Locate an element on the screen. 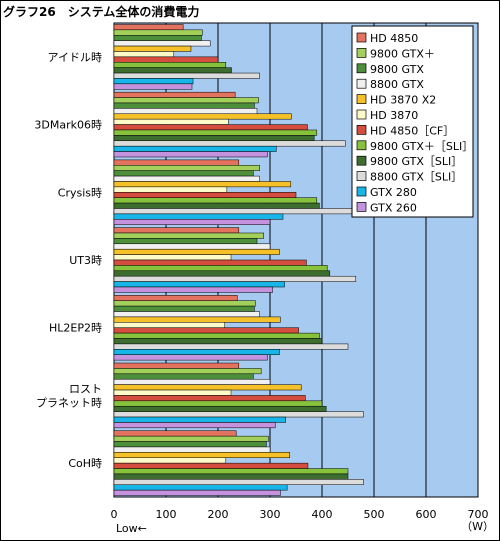 Image resolution: width=500 pixels, height=541 pixels. legend-label: GTX 260 is located at coordinates (393, 207).